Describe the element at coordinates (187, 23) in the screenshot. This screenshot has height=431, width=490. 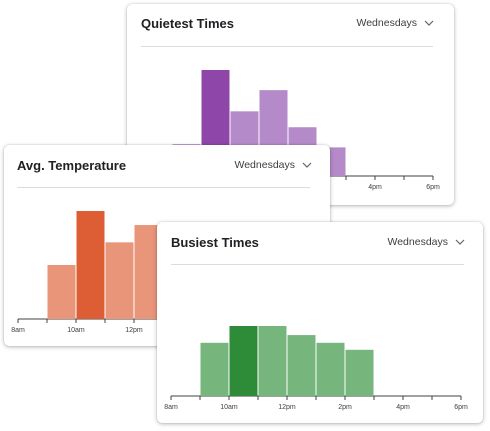
I see `card-title: Quietest Times` at that location.